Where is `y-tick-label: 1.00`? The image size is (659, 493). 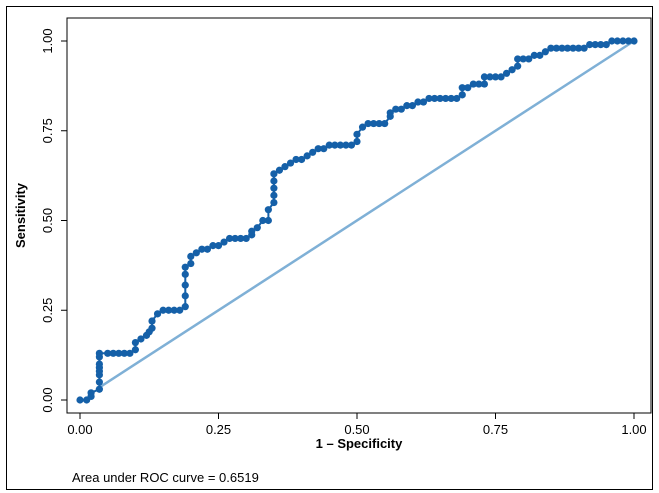
y-tick-label: 1.00 is located at coordinates (47, 40).